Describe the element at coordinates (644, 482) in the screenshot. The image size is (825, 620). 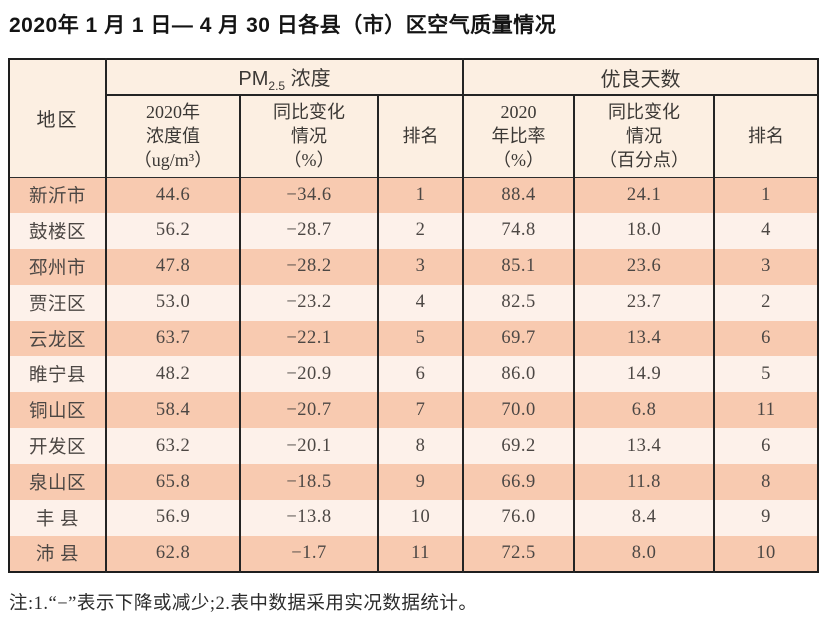
I see `good-change-cell: 11.8` at that location.